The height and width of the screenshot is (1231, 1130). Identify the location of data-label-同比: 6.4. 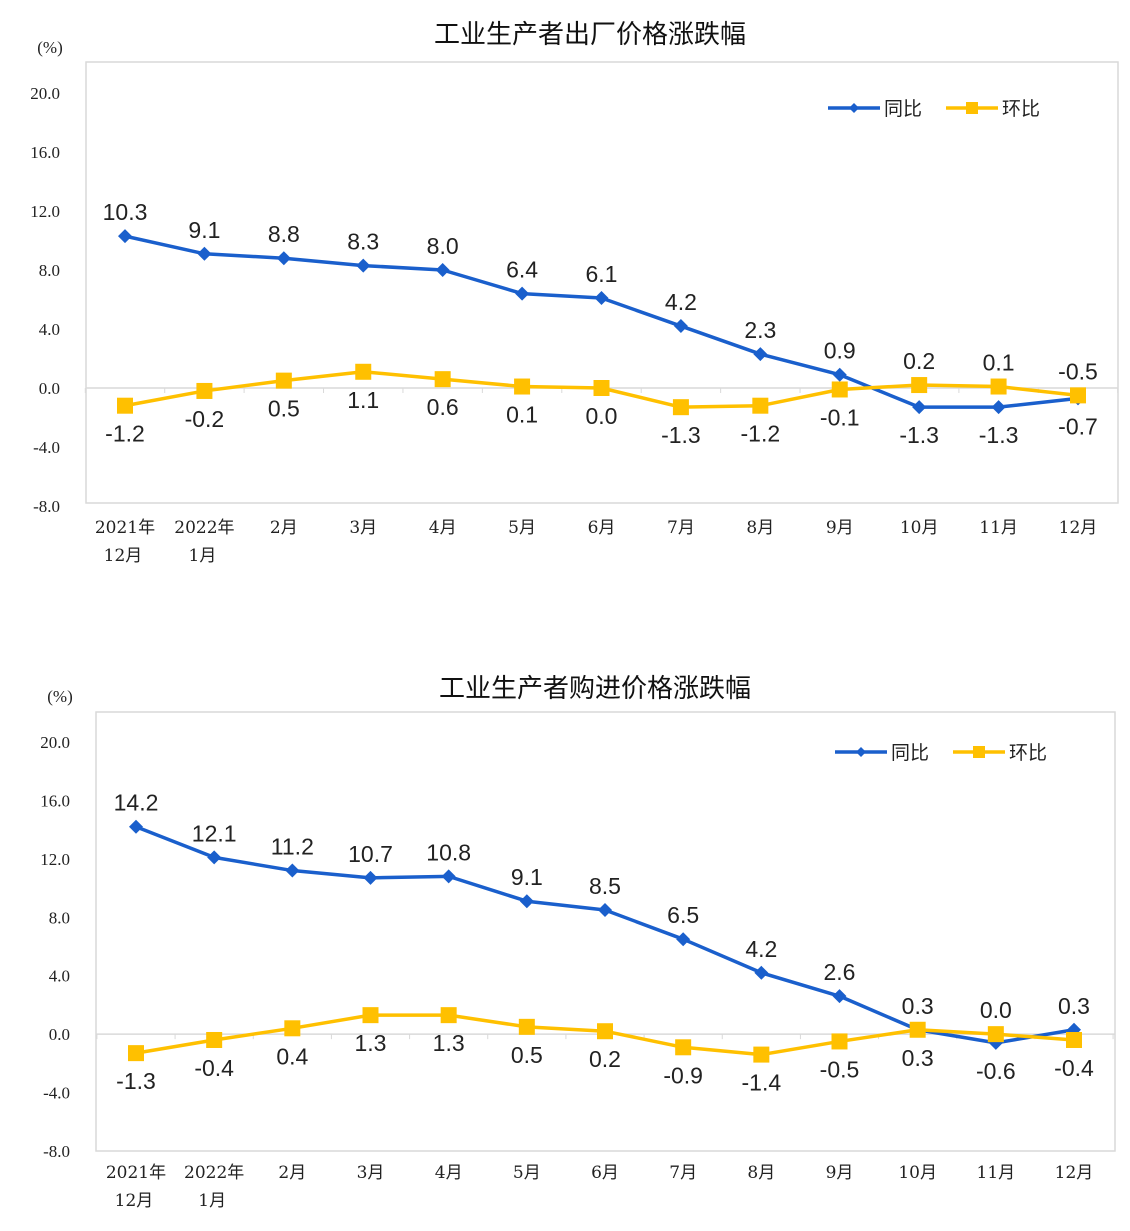
(522, 270).